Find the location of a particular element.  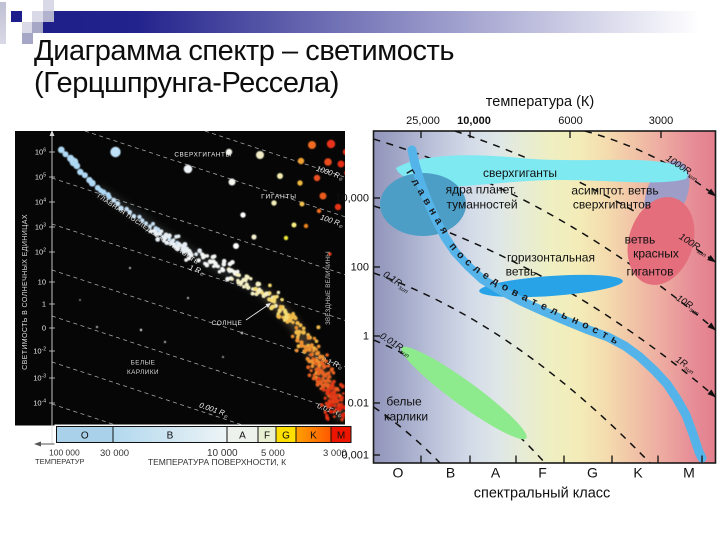

svg-text: БЕЛЫЕ is located at coordinates (143, 363).